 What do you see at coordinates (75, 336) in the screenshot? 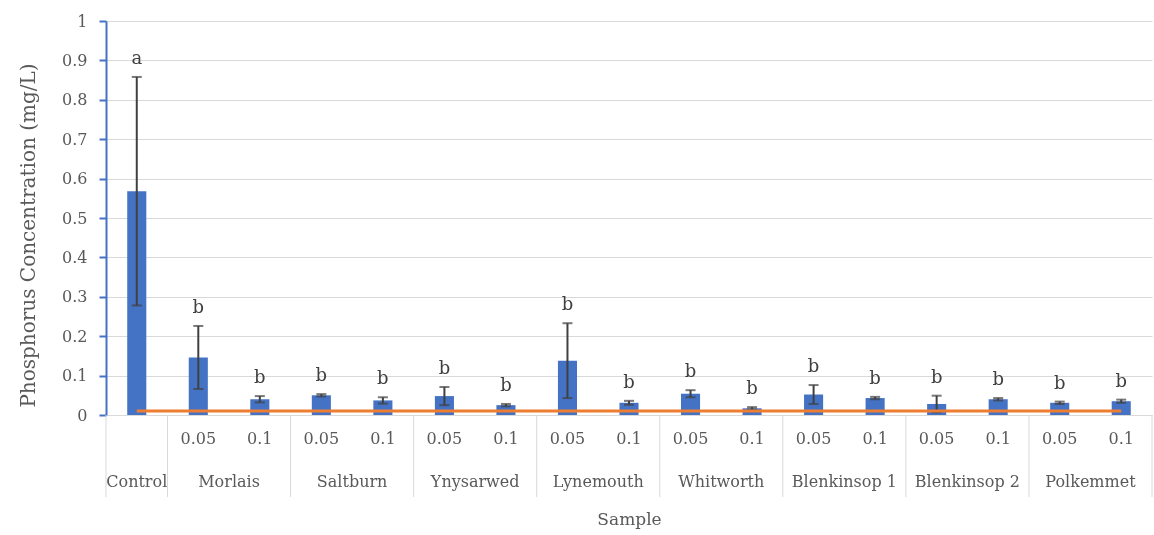
I see `y-tick-label: 0.2` at bounding box center [75, 336].